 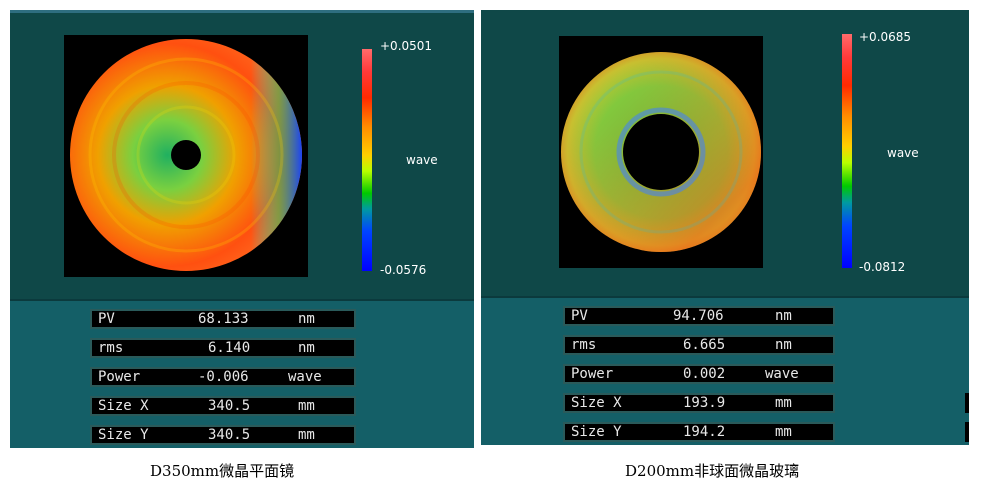 I want to click on left-row-power-label: Power, so click(x=119, y=377).